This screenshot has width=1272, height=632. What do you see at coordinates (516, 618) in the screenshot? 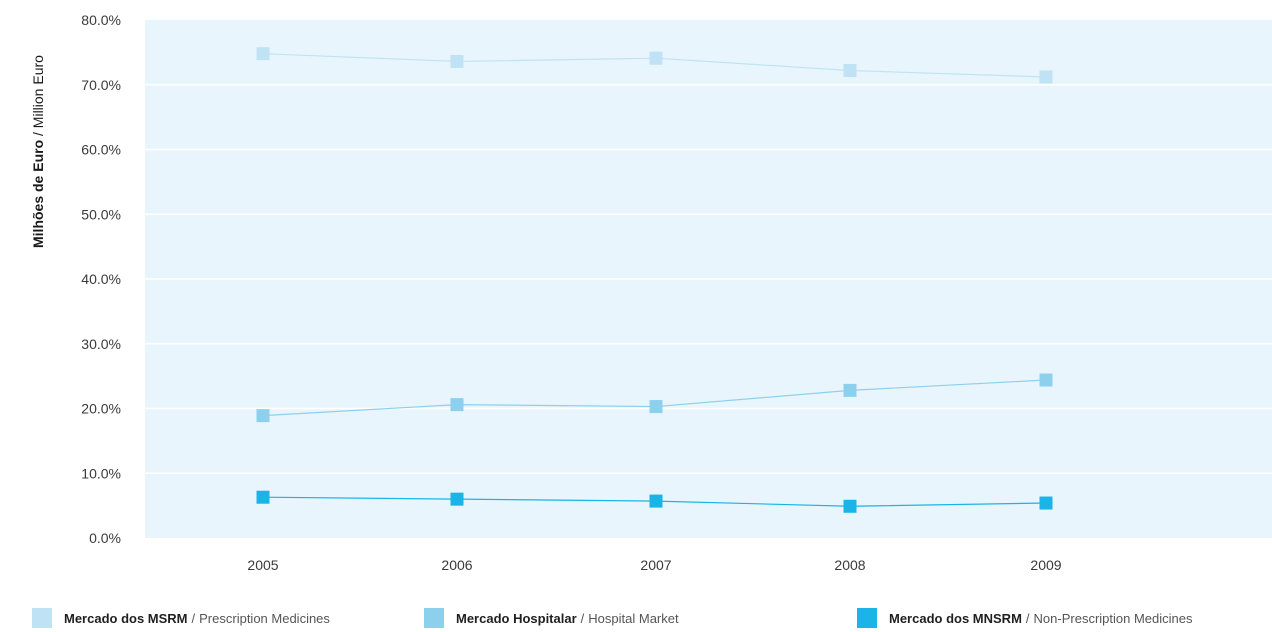
I see `legend-label-hospitalar-pt: Mercado Hospitalar` at bounding box center [516, 618].